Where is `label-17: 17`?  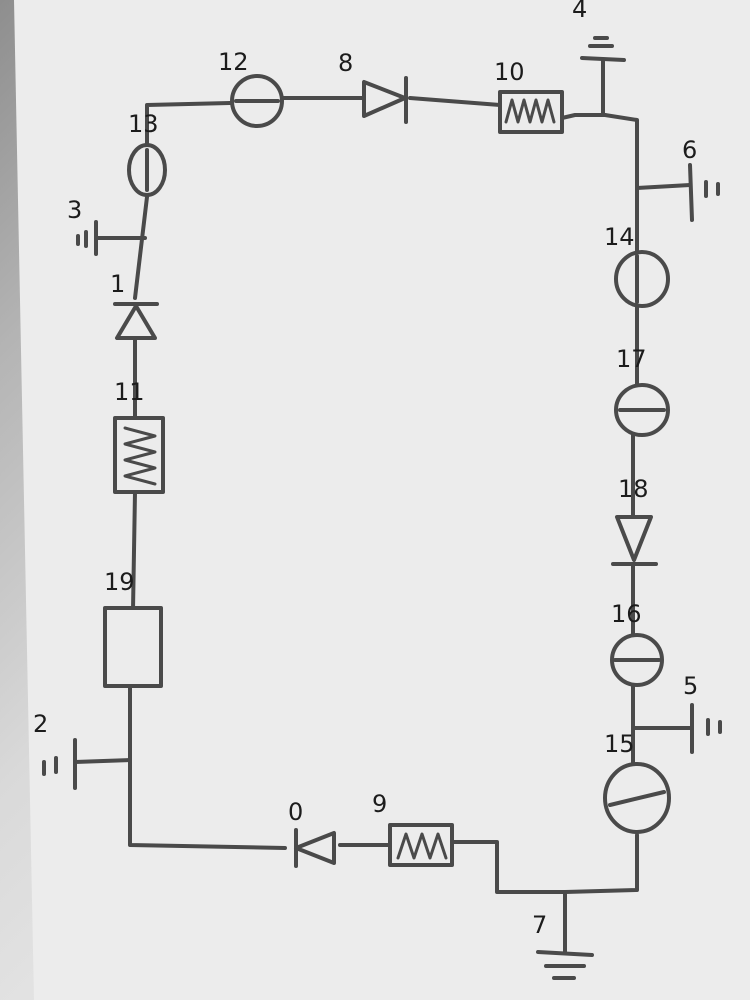 label-17: 17 is located at coordinates (631, 359).